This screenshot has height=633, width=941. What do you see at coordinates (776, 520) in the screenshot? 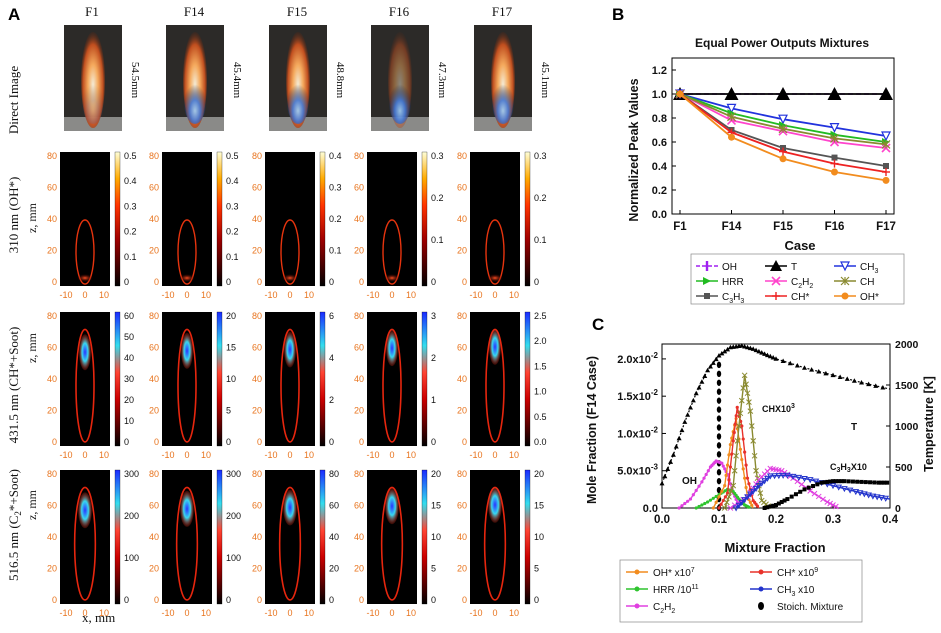
I see `x-tick-label: 0.2` at bounding box center [776, 520].